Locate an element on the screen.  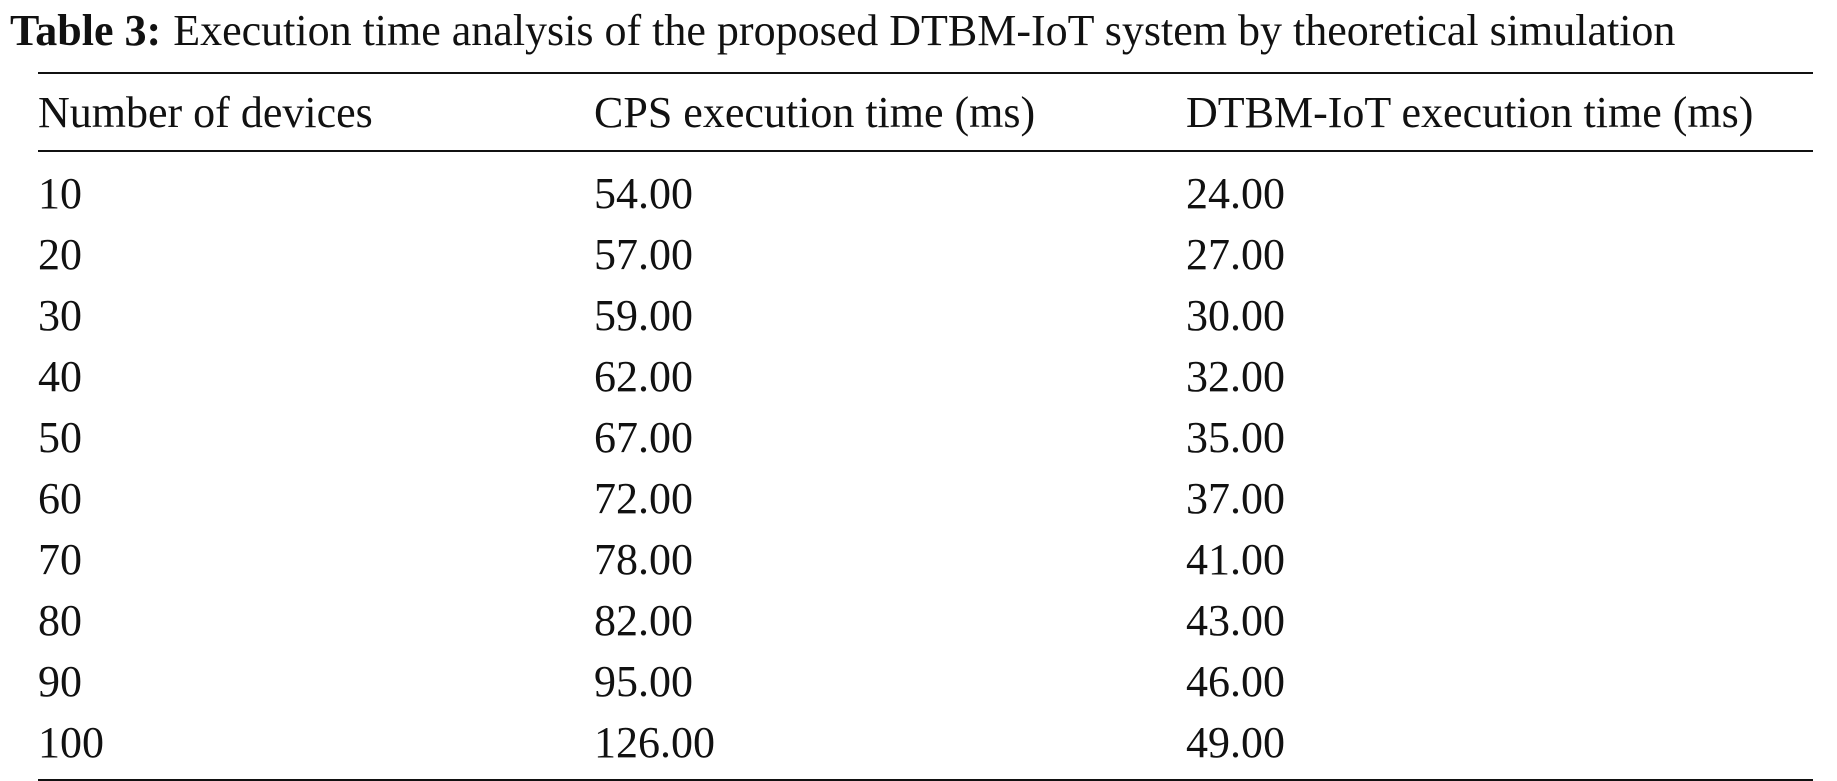
cell-cps-time: 62.00 is located at coordinates (643, 376).